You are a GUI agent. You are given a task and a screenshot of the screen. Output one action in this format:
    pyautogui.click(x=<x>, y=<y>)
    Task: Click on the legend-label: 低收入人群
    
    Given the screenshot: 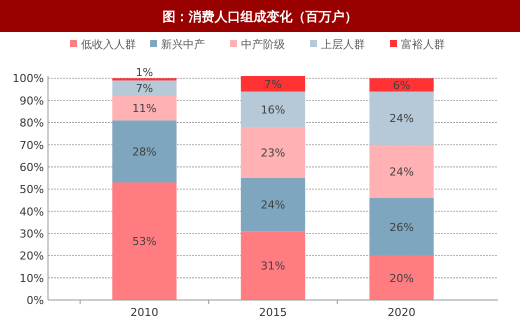 What is the action you would take?
    pyautogui.click(x=108, y=44)
    